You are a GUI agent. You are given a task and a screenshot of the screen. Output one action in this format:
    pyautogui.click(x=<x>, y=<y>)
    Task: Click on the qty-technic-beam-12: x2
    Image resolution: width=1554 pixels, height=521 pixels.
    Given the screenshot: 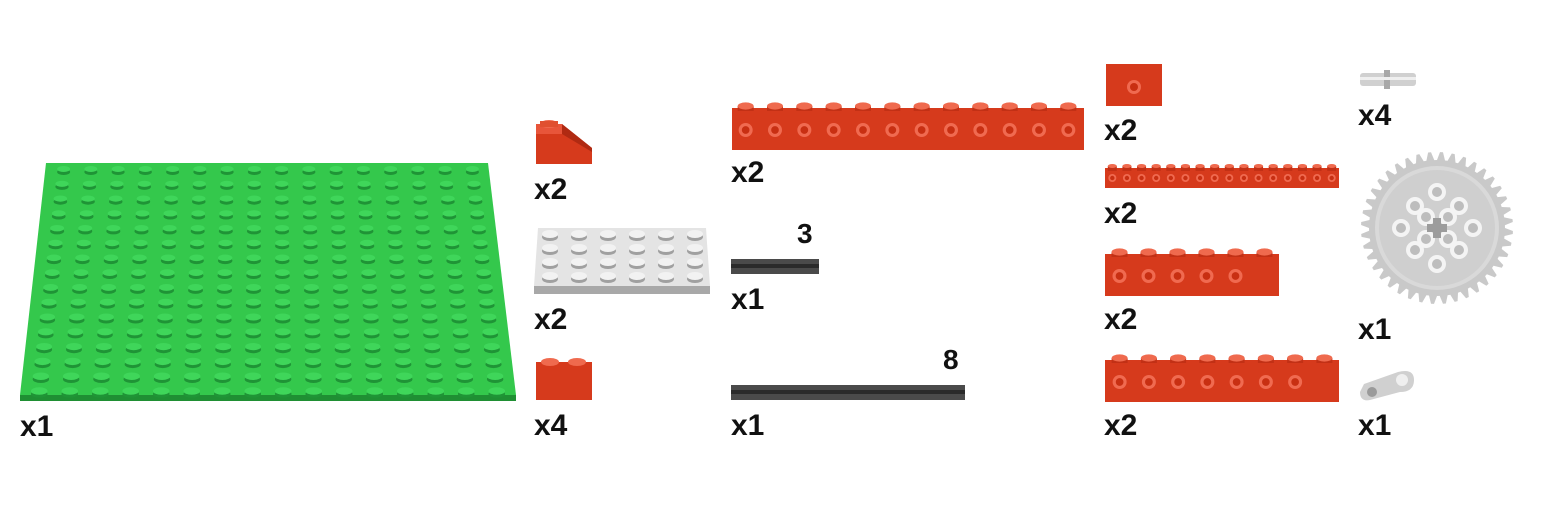 What is the action you would take?
    pyautogui.click(x=748, y=172)
    